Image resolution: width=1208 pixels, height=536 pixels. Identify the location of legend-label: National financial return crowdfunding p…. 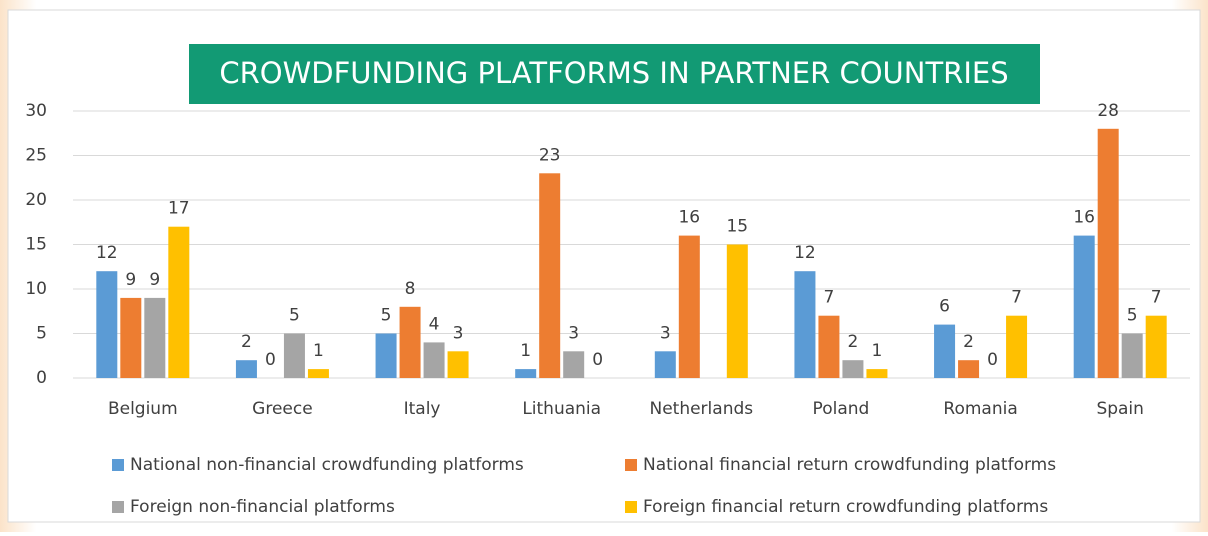
(849, 465).